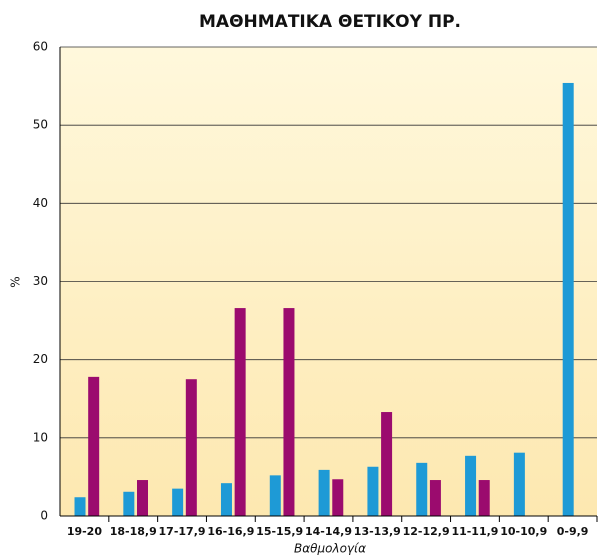  I want to click on x-tick-label: 11-11,9, so click(474, 531).